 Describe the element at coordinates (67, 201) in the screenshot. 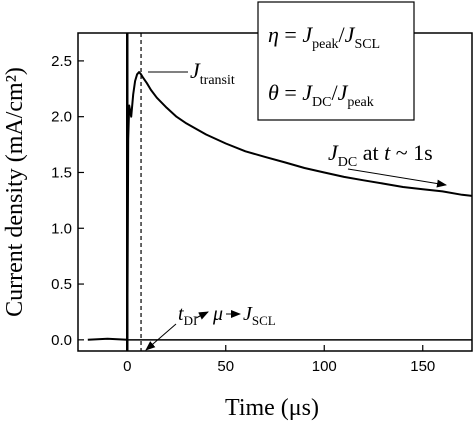

I see `y-axis-ticks: 0.0 0.5 1.0 1.5 2.0 2.5` at that location.